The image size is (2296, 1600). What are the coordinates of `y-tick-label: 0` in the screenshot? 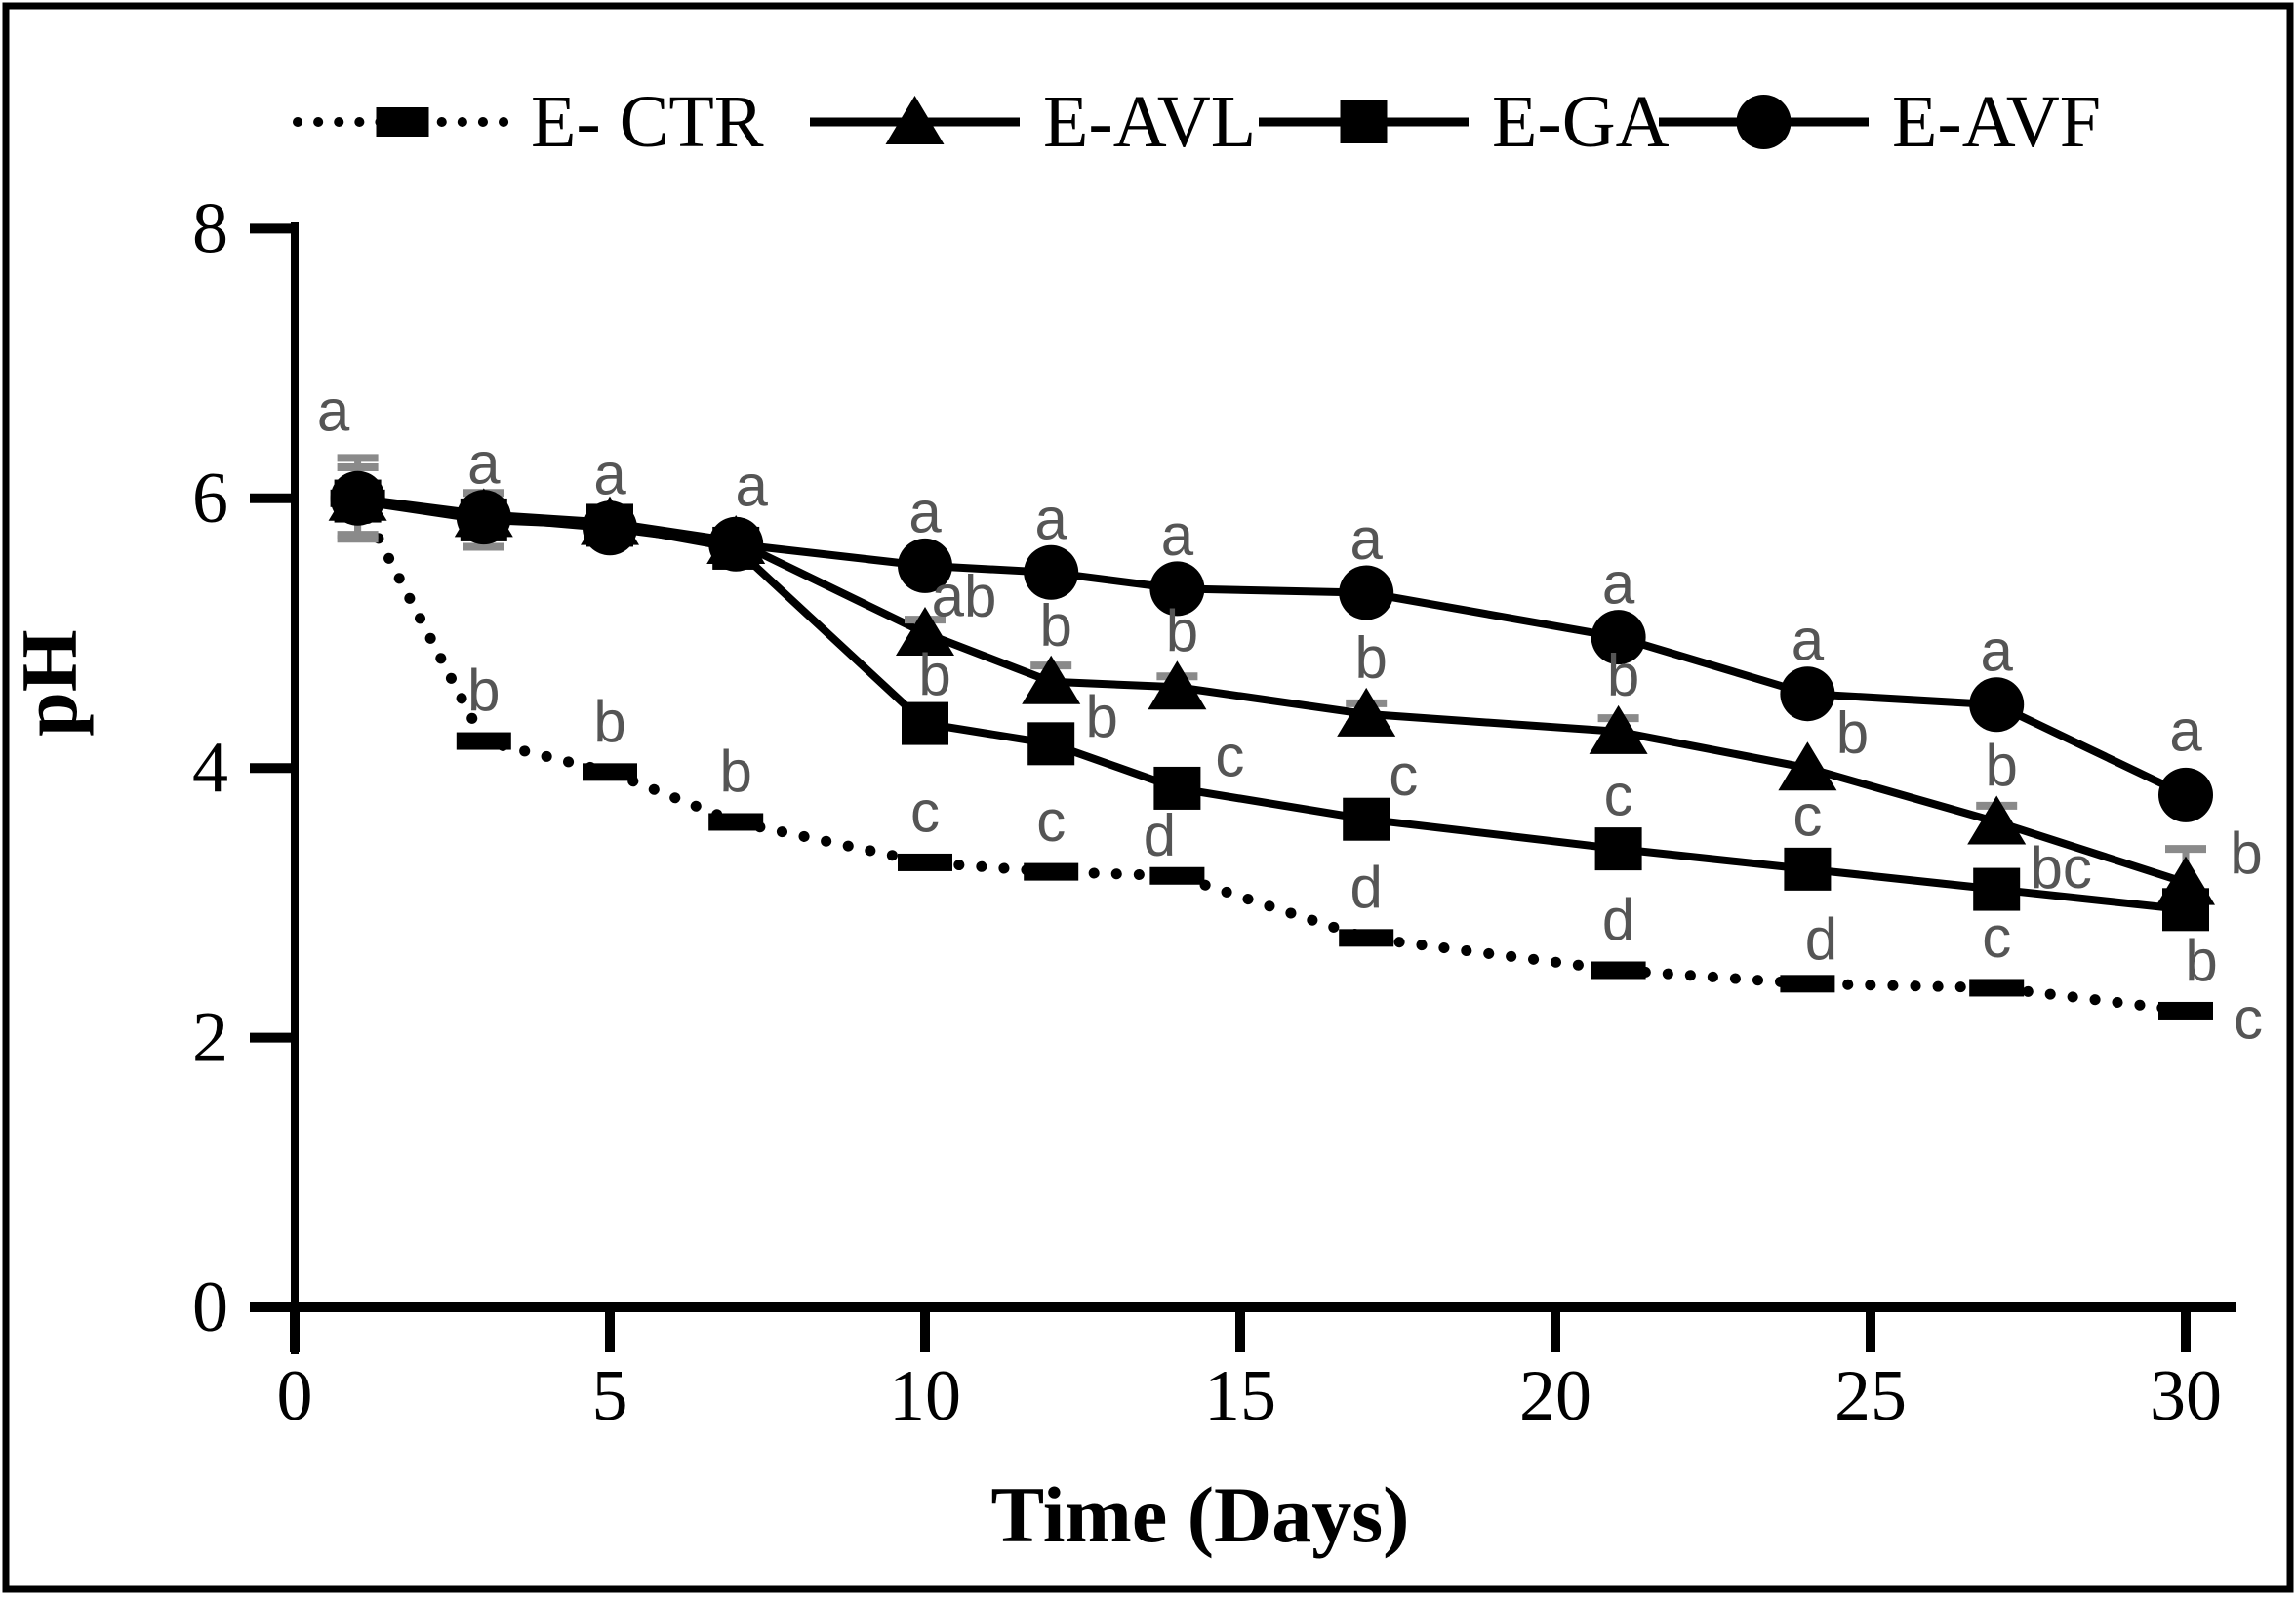 It's located at (210, 1307).